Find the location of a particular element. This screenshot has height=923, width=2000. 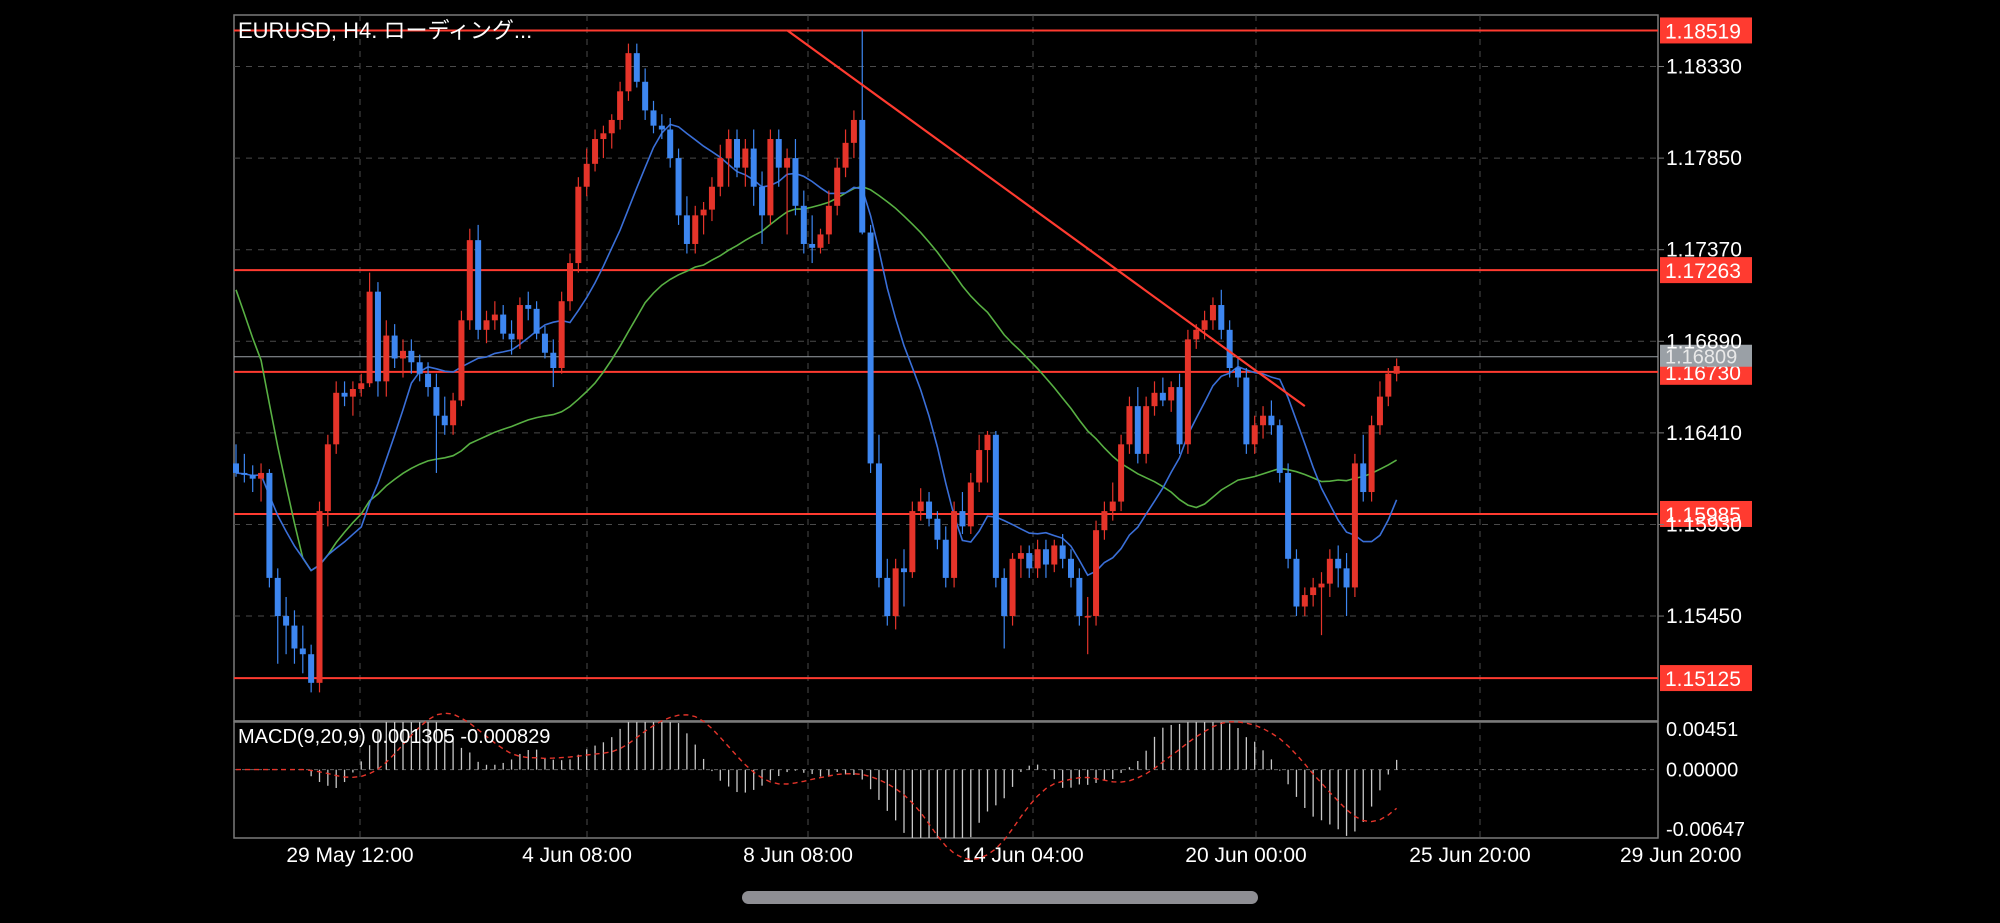

downtrend-line is located at coordinates (1046, 218).